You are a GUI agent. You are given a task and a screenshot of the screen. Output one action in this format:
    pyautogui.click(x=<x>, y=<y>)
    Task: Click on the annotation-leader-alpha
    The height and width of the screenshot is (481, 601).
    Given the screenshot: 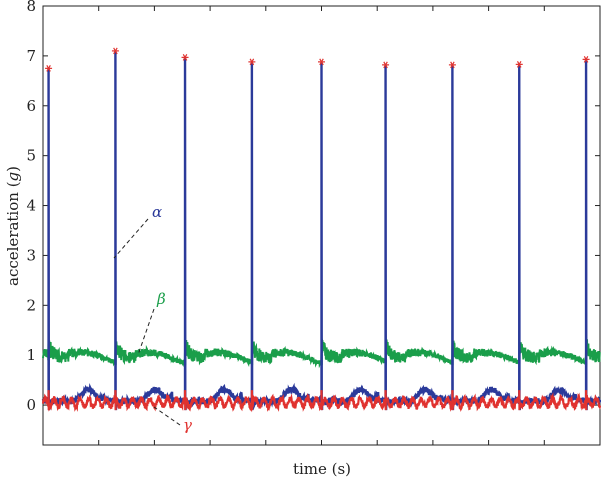 What is the action you would take?
    pyautogui.click(x=131, y=238)
    